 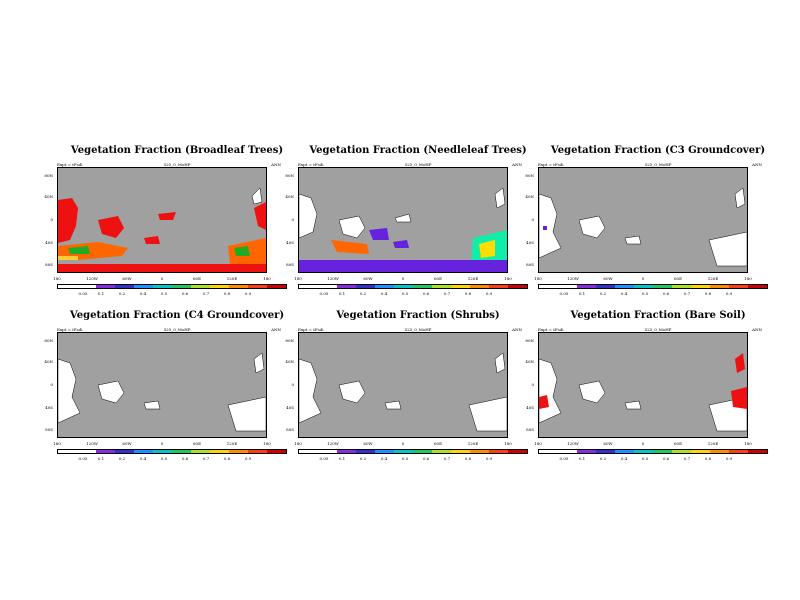 What do you see at coordinates (530, 264) in the screenshot?
I see `lat-tick-label: 80S` at bounding box center [530, 264].